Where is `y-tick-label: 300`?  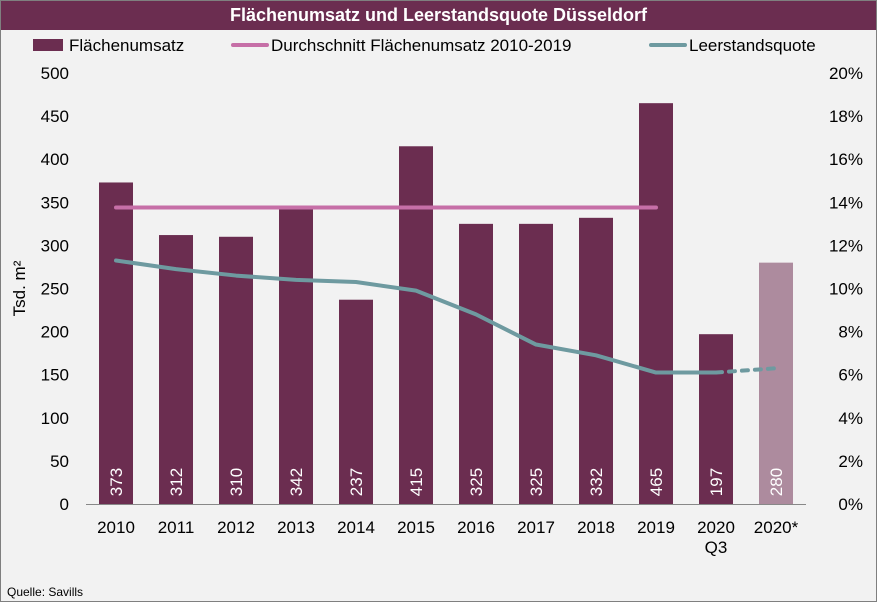 y-tick-label: 300 is located at coordinates (55, 245).